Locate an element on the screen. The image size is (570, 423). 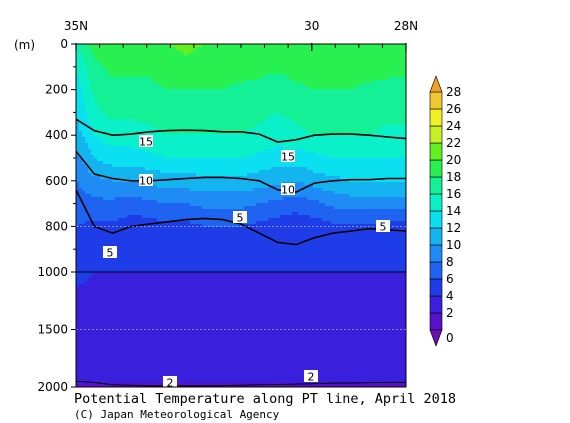
x-tick-label: 28N is located at coordinates (406, 26).